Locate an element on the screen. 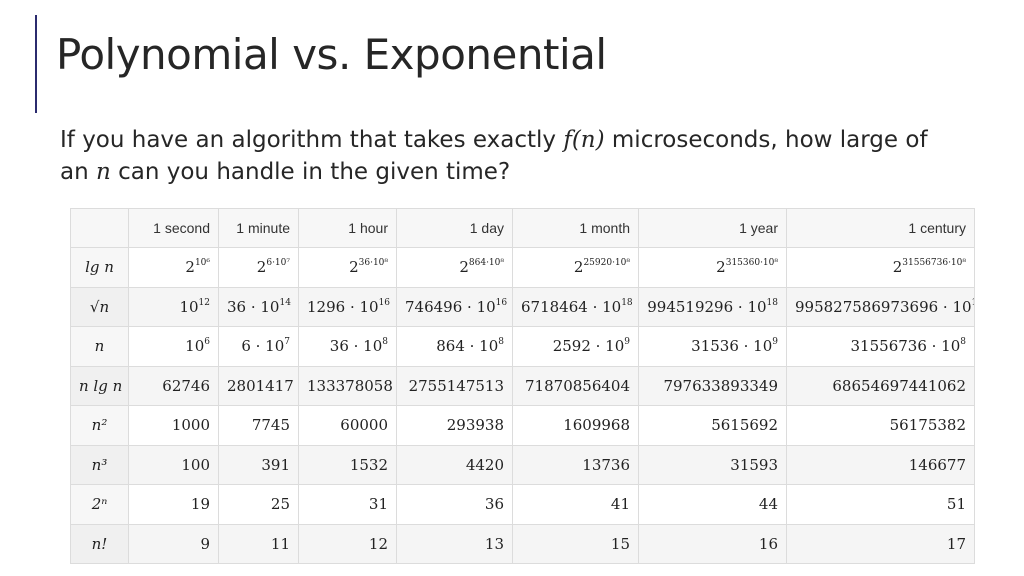  table-cell: 11 is located at coordinates (258, 543).